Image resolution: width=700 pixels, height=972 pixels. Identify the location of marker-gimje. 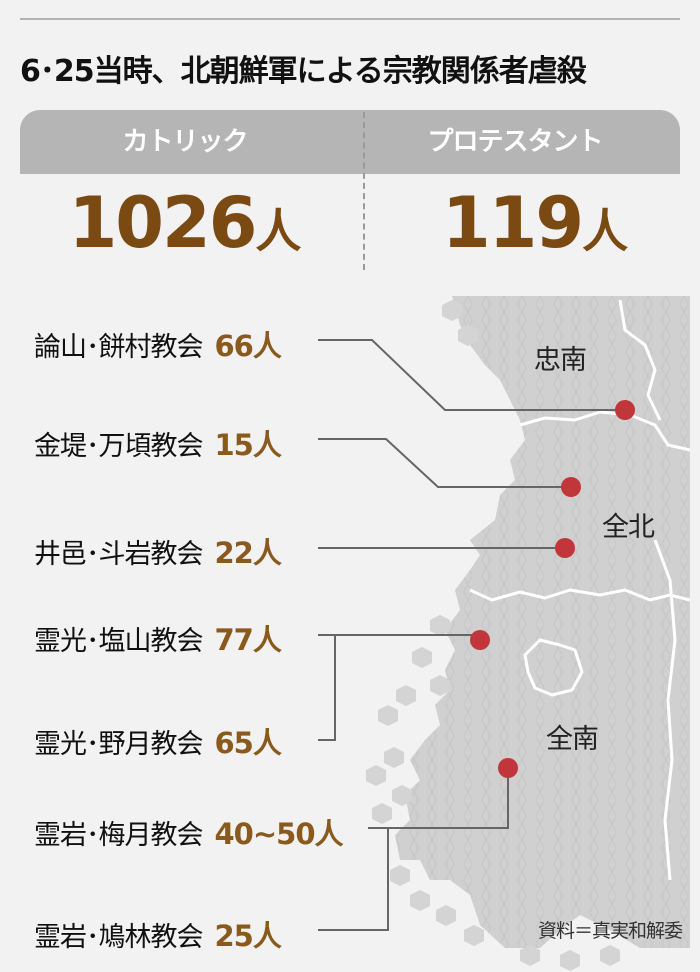
(571, 487).